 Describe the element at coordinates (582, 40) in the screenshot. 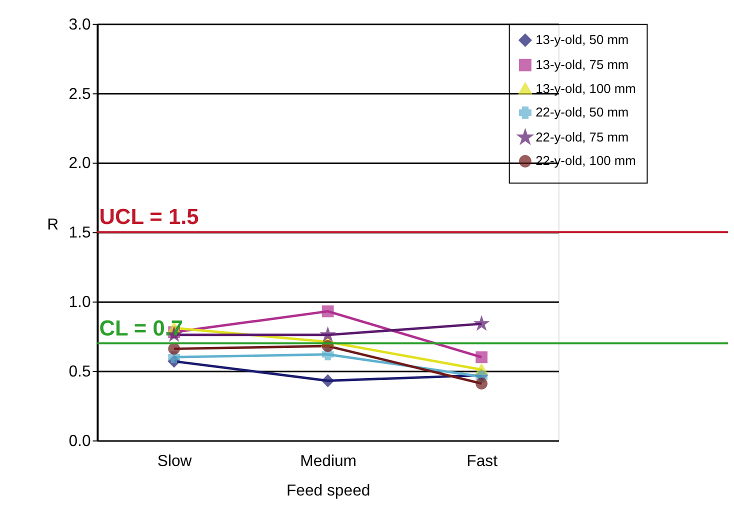

I see `legend-label: 13-y-old, 50 mm` at that location.